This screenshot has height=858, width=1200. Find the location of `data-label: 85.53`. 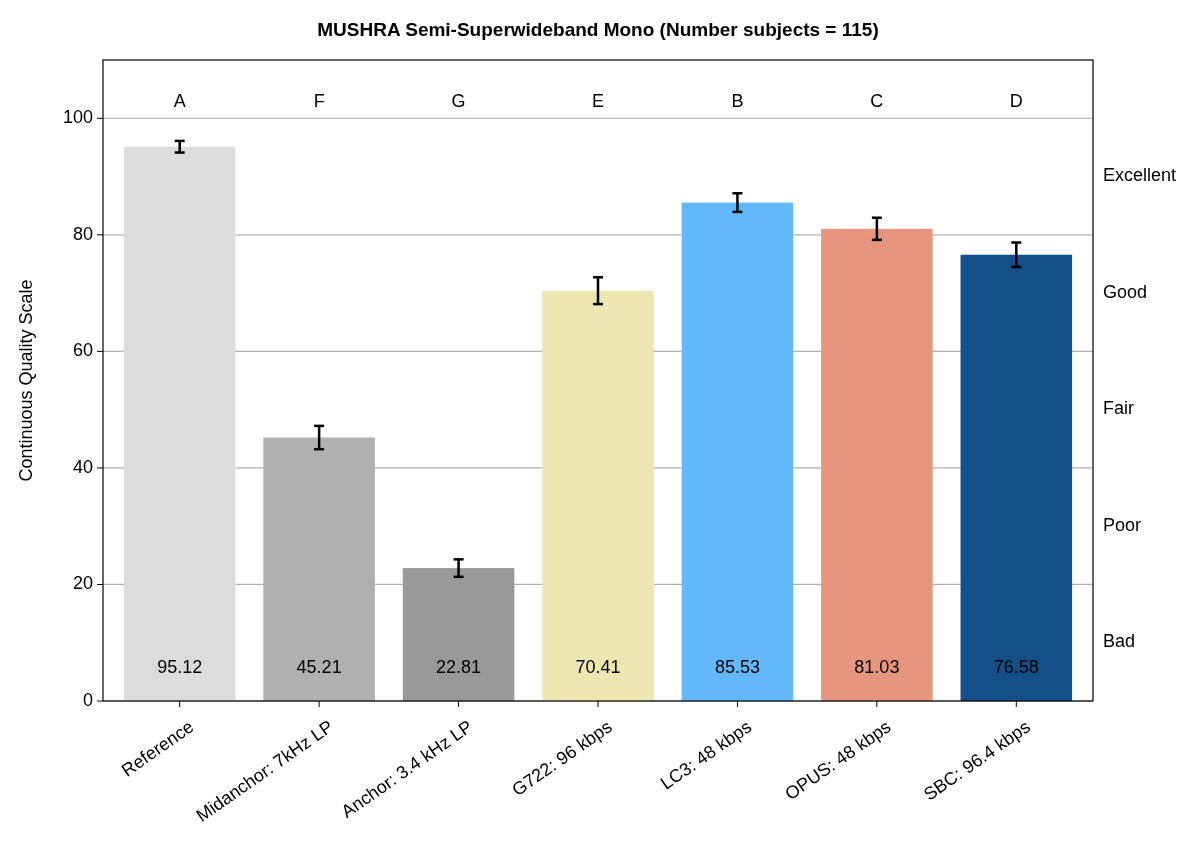

data-label: 85.53 is located at coordinates (737, 667).